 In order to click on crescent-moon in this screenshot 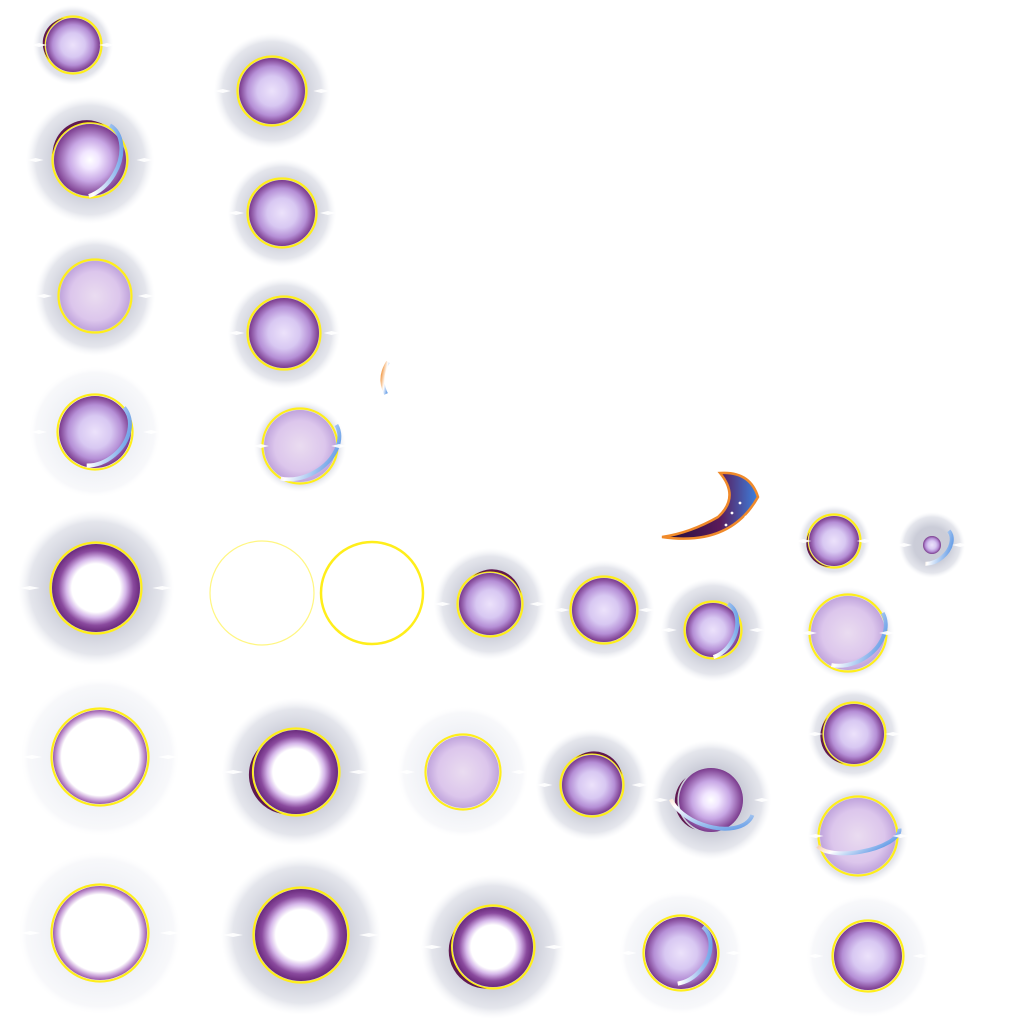, I will do `click(710, 505)`.